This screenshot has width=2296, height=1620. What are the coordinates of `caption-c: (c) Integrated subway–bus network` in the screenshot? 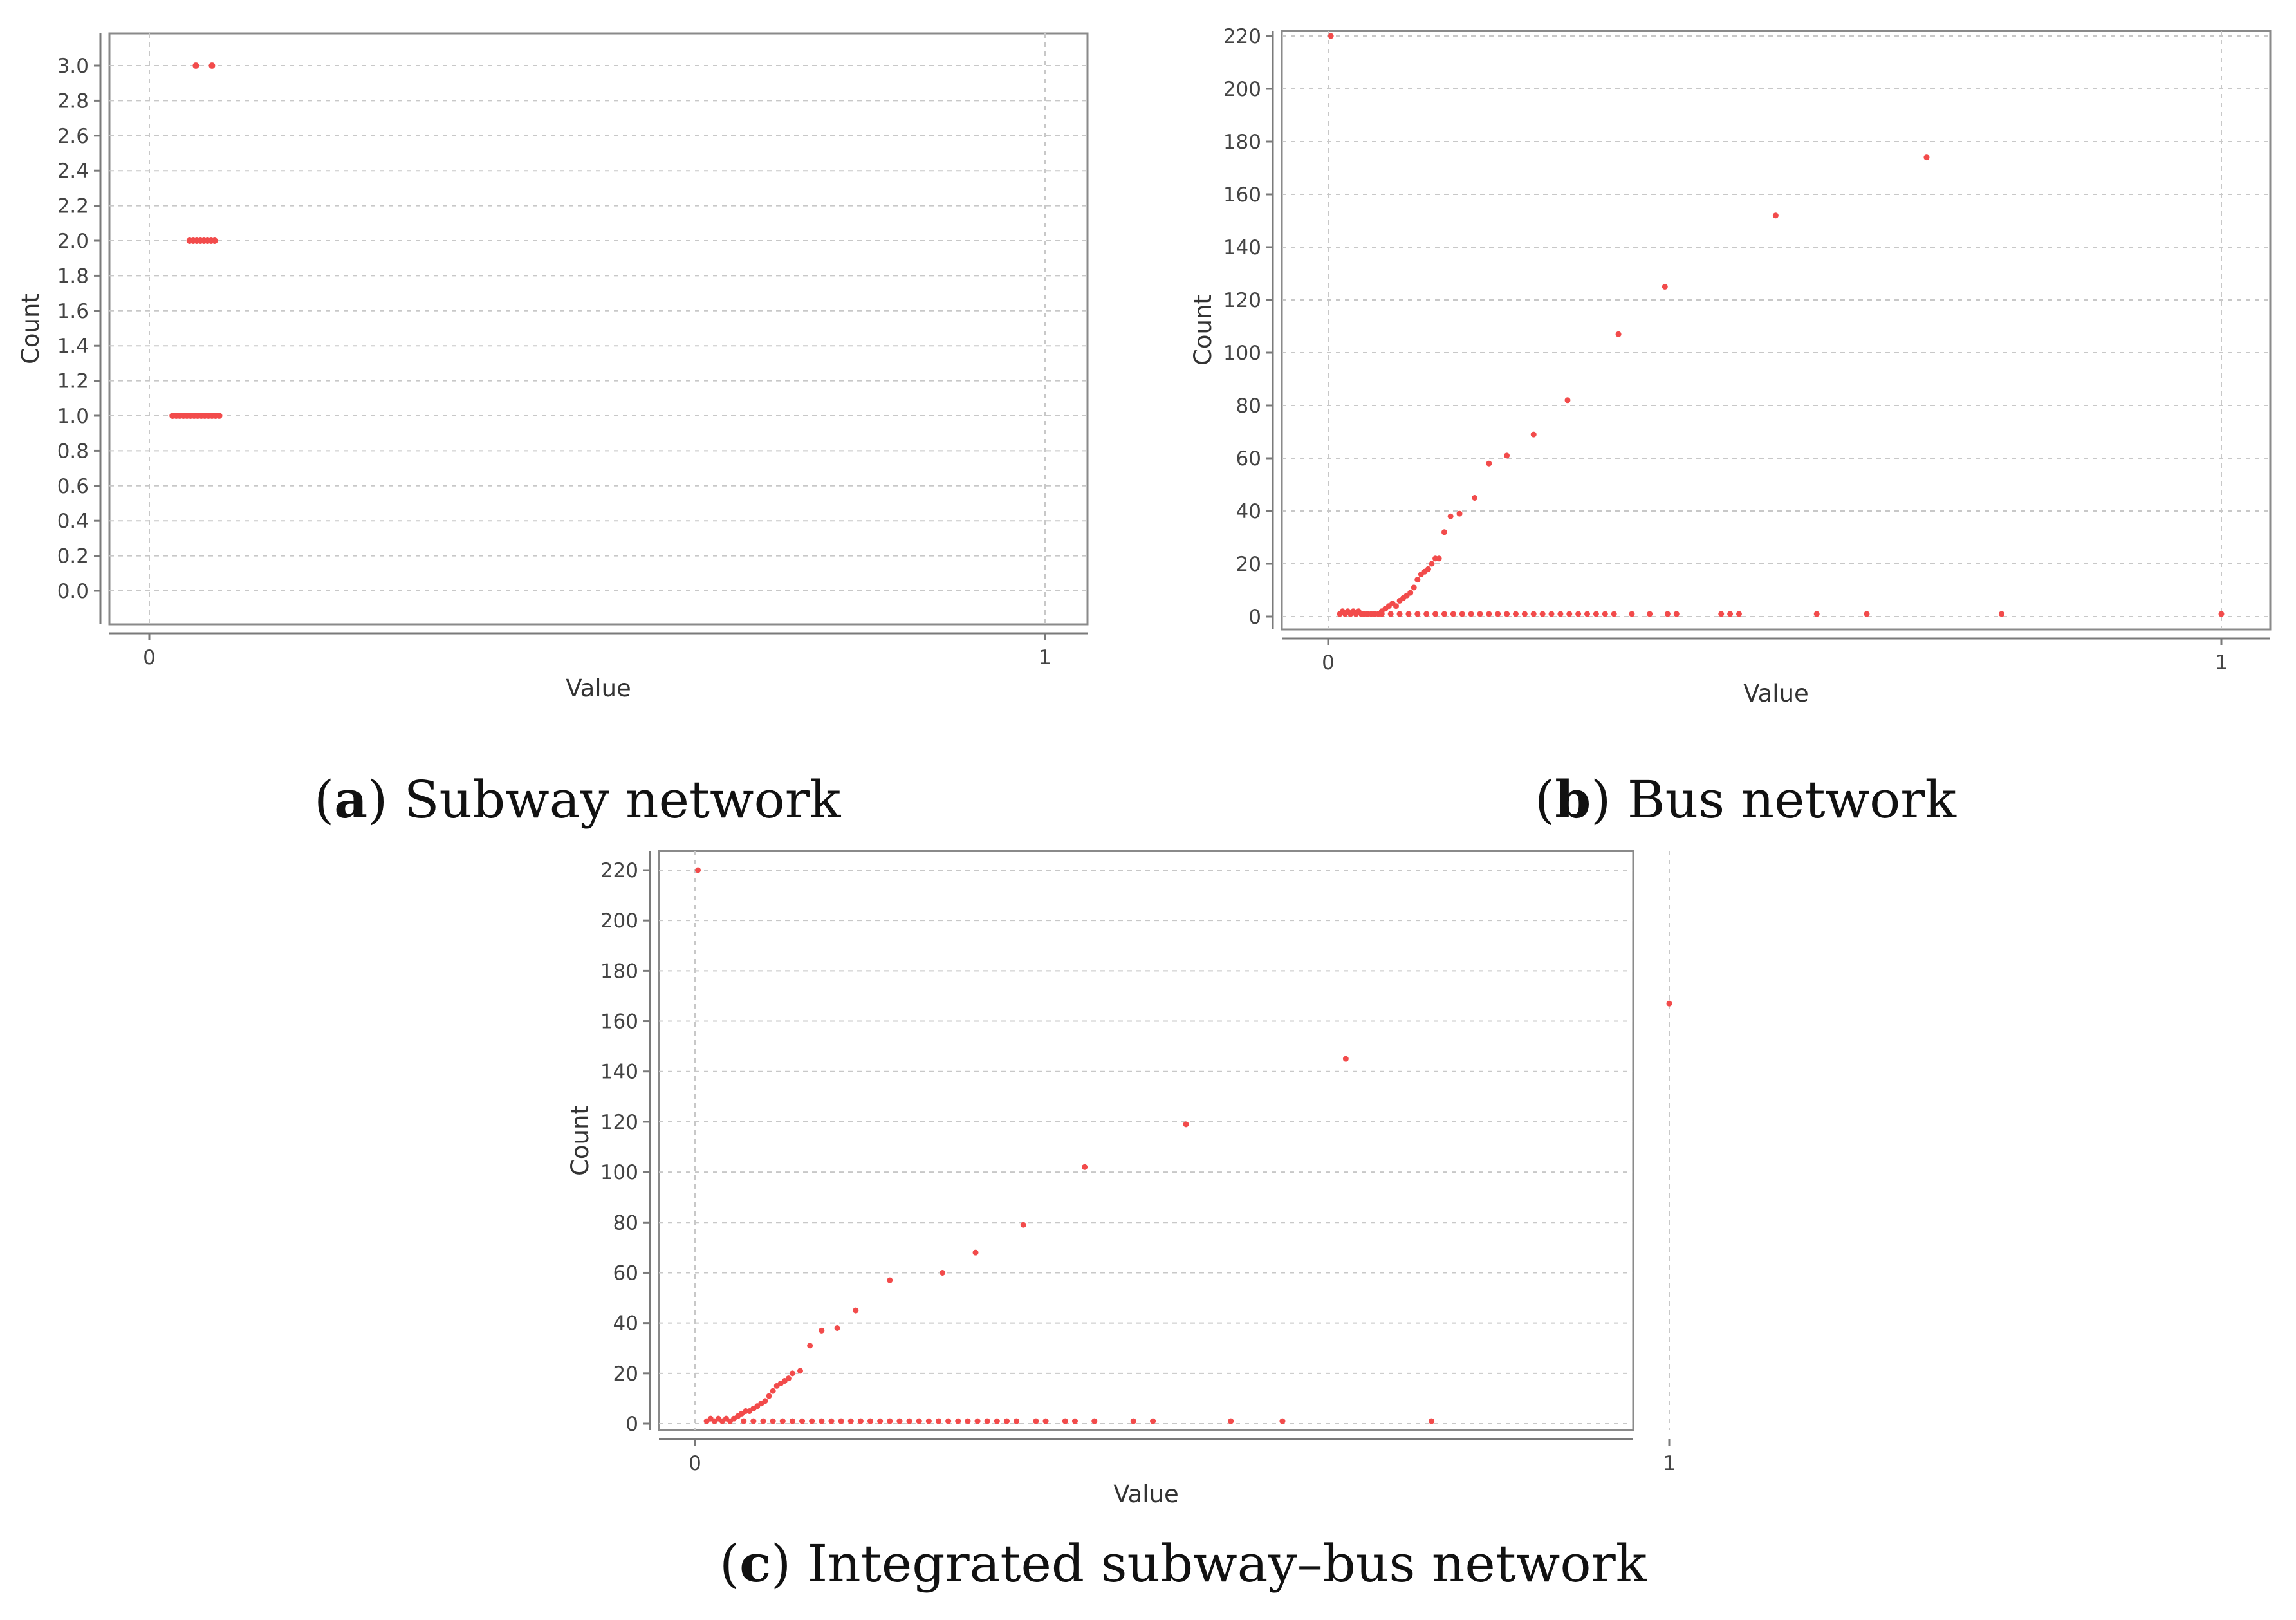 It's located at (1183, 1564).